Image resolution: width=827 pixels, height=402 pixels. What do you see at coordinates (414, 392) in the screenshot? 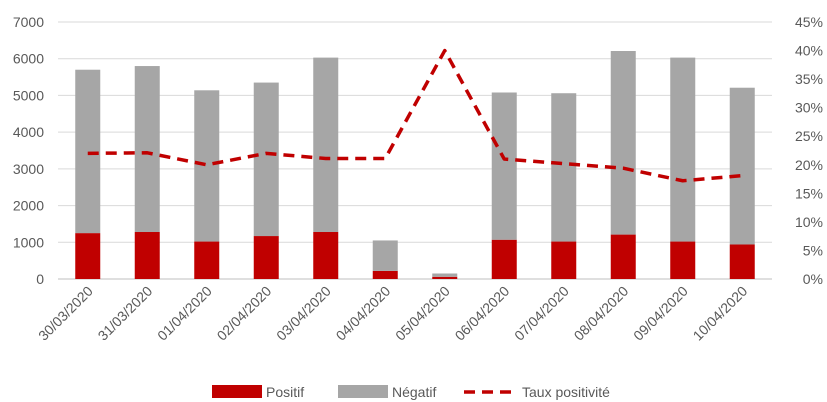
I see `legend-label-negatif: Négatif` at bounding box center [414, 392].